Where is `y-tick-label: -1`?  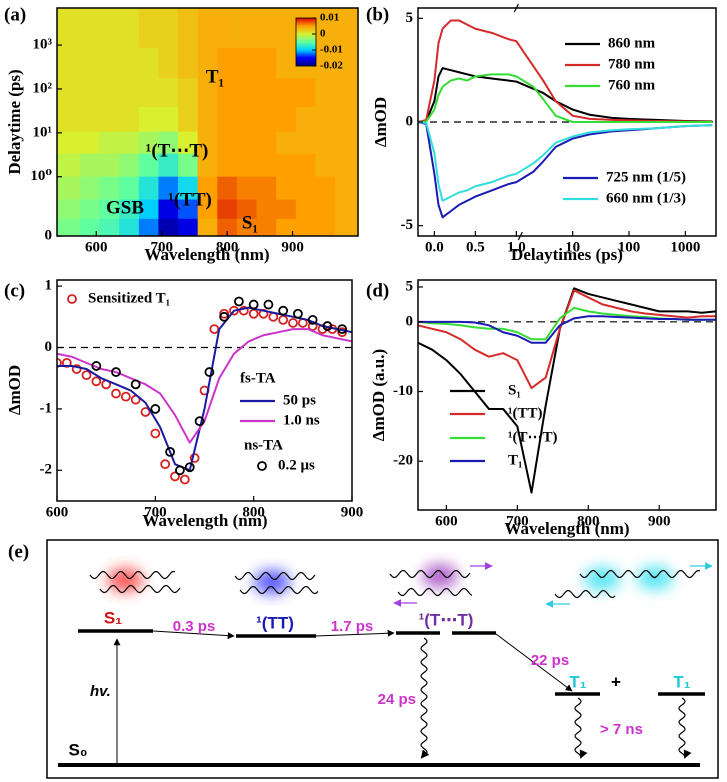
y-tick-label: -1 is located at coordinates (46, 408).